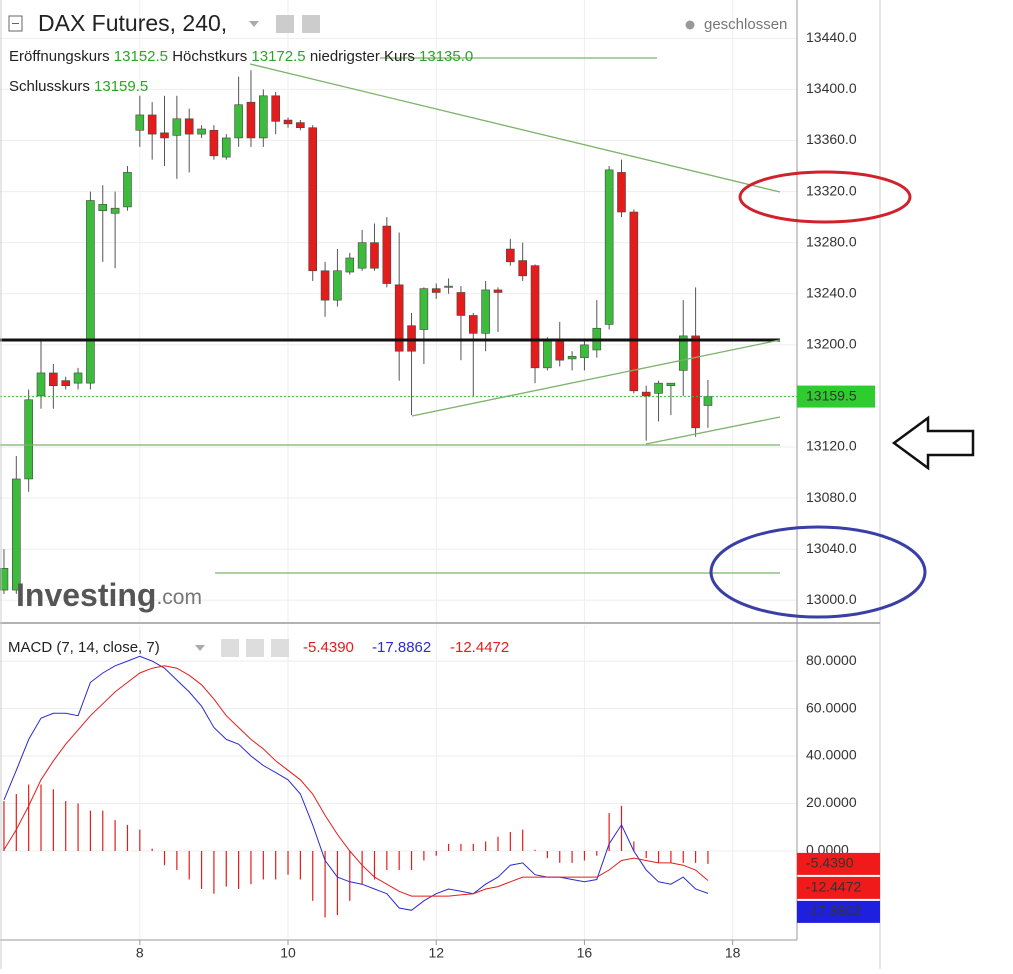 This screenshot has width=1013, height=974. Describe the element at coordinates (59, 56) in the screenshot. I see `legend-label: Eröffnungskurs` at that location.